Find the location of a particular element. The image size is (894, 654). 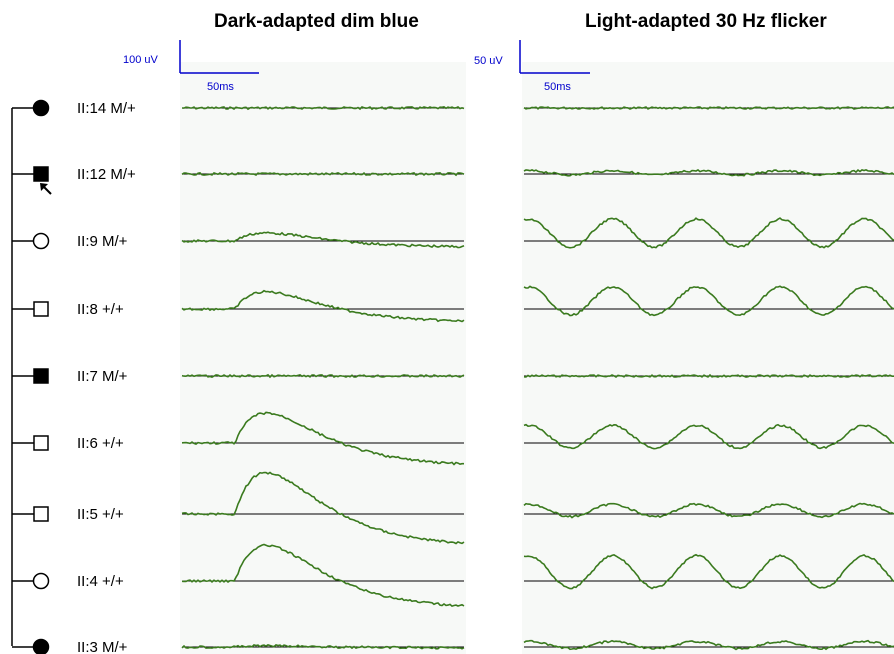

flicker-scale-amplitude-label: 50 uV is located at coordinates (488, 61).